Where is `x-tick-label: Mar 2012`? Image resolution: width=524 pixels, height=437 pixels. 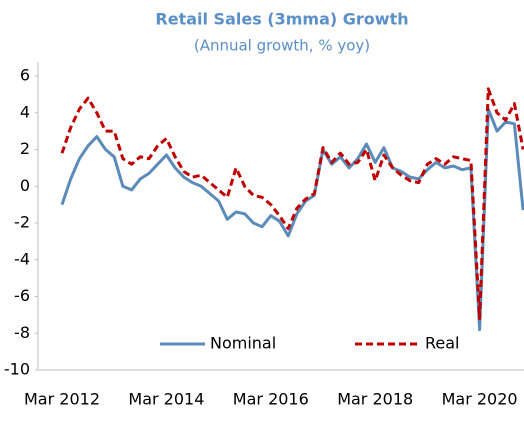
x-tick-label: Mar 2012 is located at coordinates (62, 399).